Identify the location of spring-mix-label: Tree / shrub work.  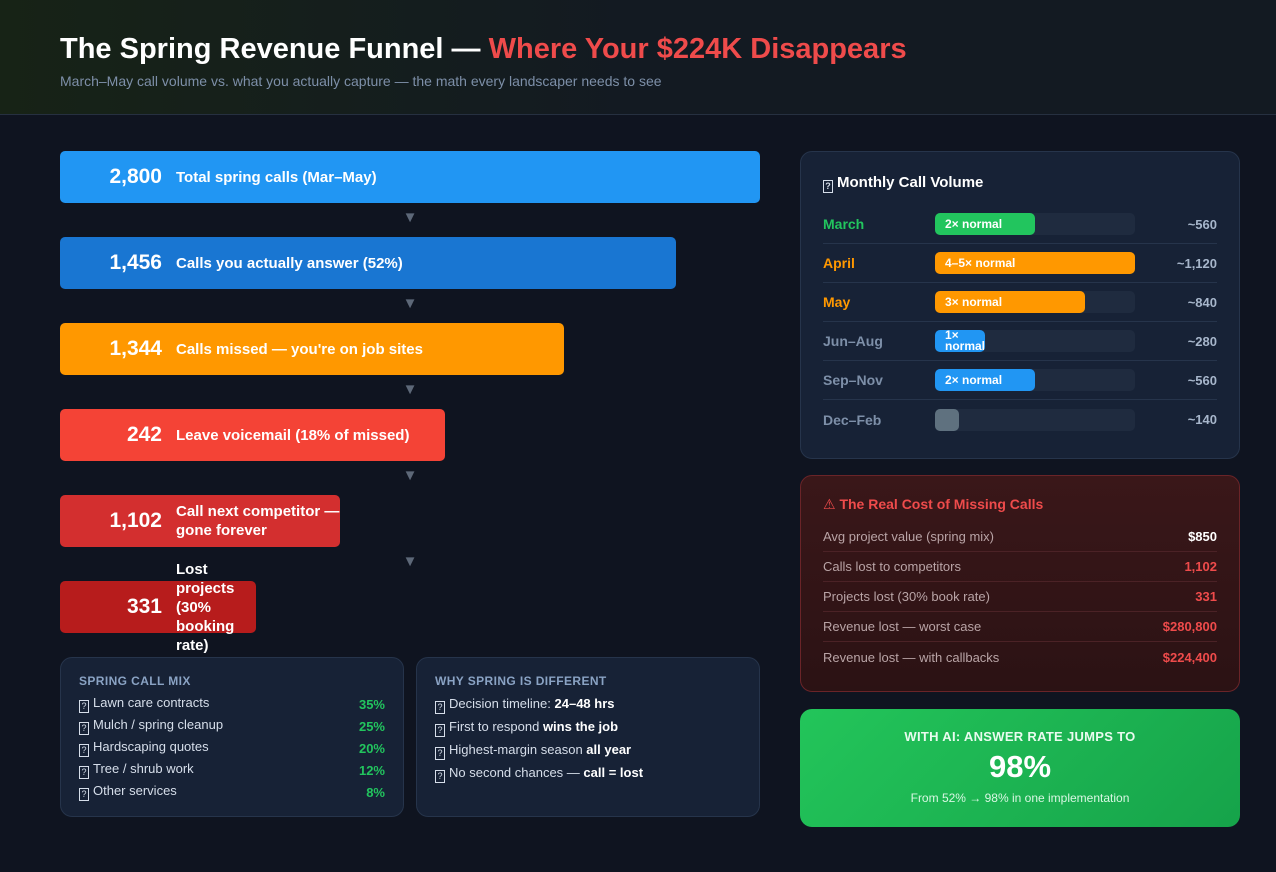
(143, 768).